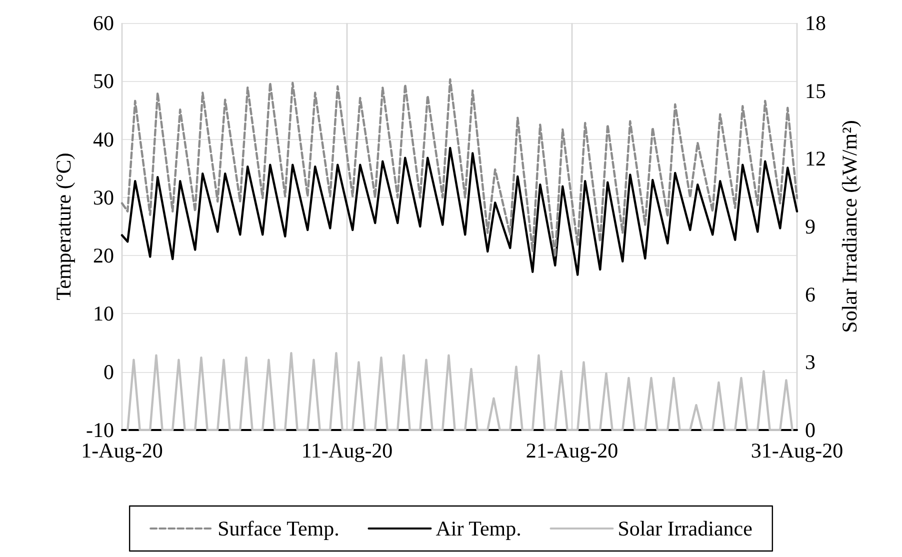 The image size is (902, 557). I want to click on y-tick-label: 20, so click(103, 256).